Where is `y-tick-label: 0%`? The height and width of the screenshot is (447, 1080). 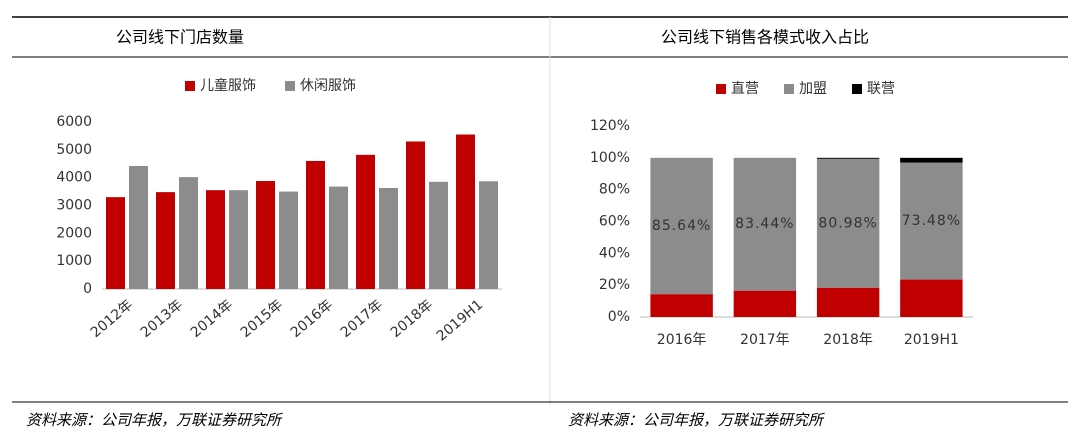
y-tick-label: 0% is located at coordinates (619, 317).